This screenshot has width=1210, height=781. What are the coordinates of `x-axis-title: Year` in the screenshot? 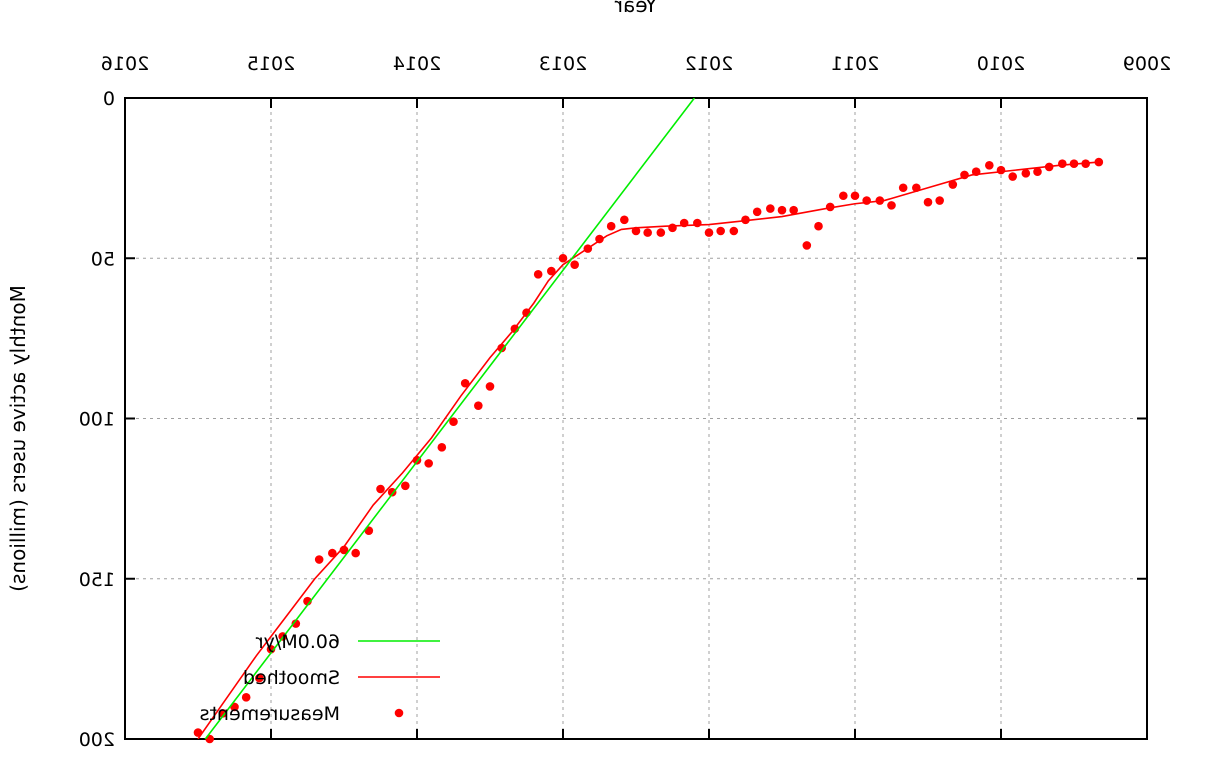 It's located at (636, 8).